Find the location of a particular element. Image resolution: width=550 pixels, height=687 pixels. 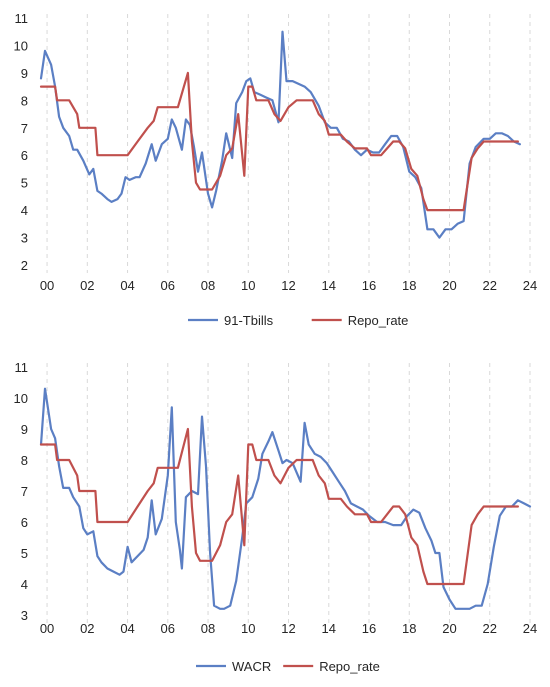

legend-label: WACR is located at coordinates (251, 666).